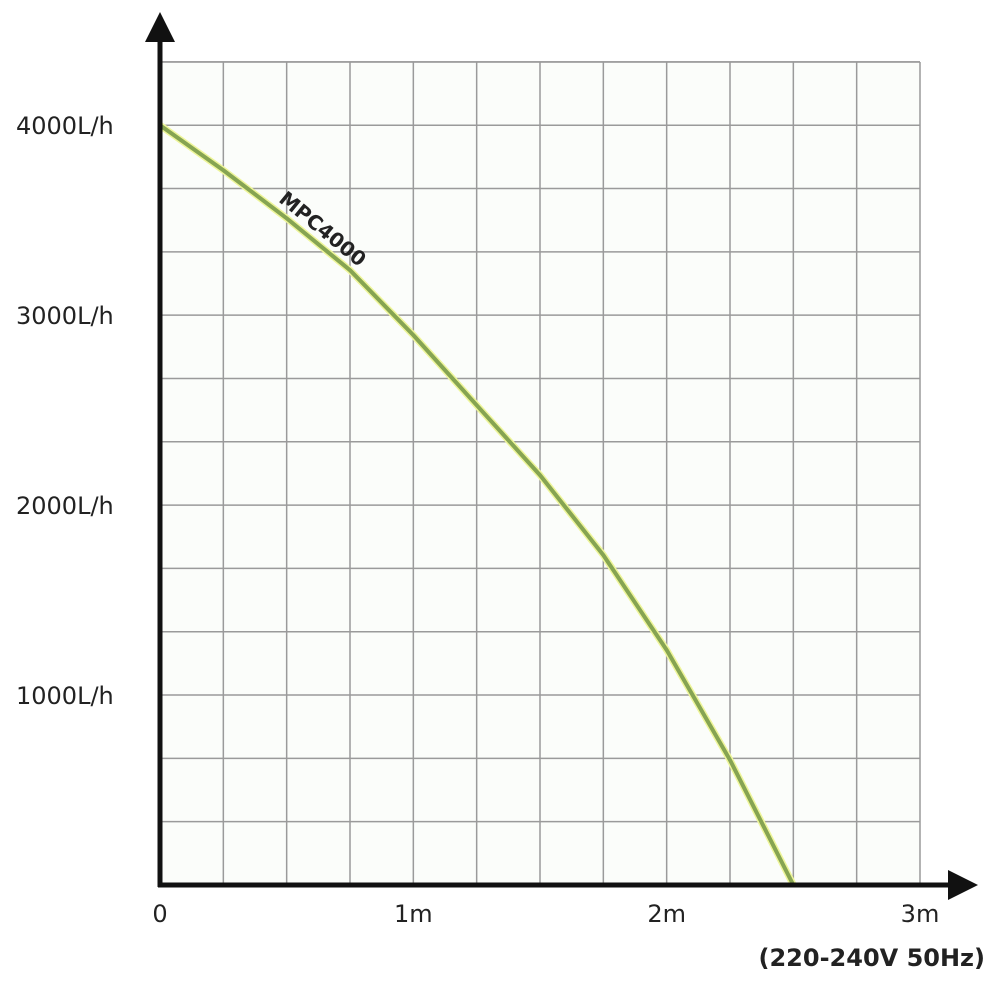 The height and width of the screenshot is (1004, 1000). Describe the element at coordinates (872, 958) in the screenshot. I see `subtitle: (220-240V 50Hz)` at that location.